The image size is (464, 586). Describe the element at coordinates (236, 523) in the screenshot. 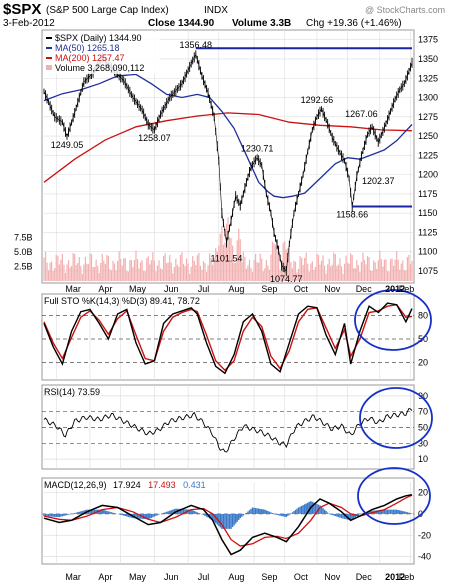

I see `macd-lines: 200-20-40` at that location.